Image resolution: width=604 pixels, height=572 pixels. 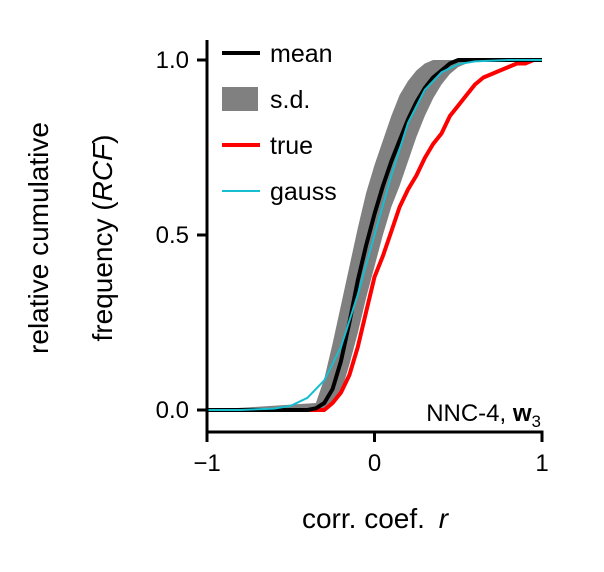 What do you see at coordinates (172, 235) in the screenshot?
I see `y-tick-label: 0.5` at bounding box center [172, 235].